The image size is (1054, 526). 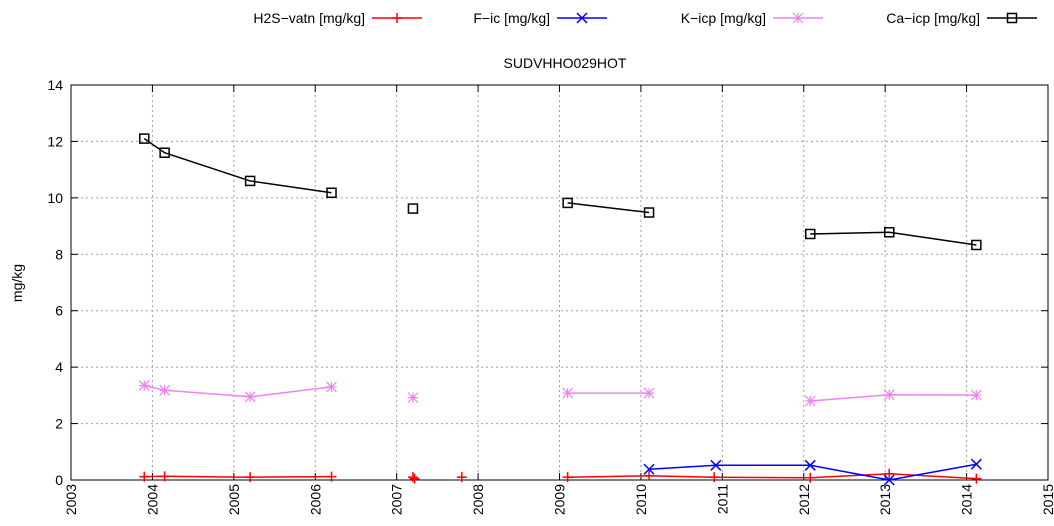 I want to click on x-tick-label: 2004, so click(x=152, y=499).